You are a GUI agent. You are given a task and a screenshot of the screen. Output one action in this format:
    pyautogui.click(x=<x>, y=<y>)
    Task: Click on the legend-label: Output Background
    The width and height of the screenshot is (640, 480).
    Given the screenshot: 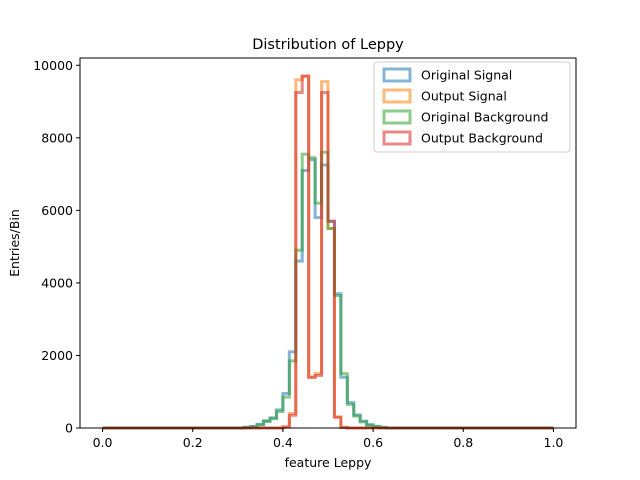 What is the action you would take?
    pyautogui.click(x=482, y=138)
    